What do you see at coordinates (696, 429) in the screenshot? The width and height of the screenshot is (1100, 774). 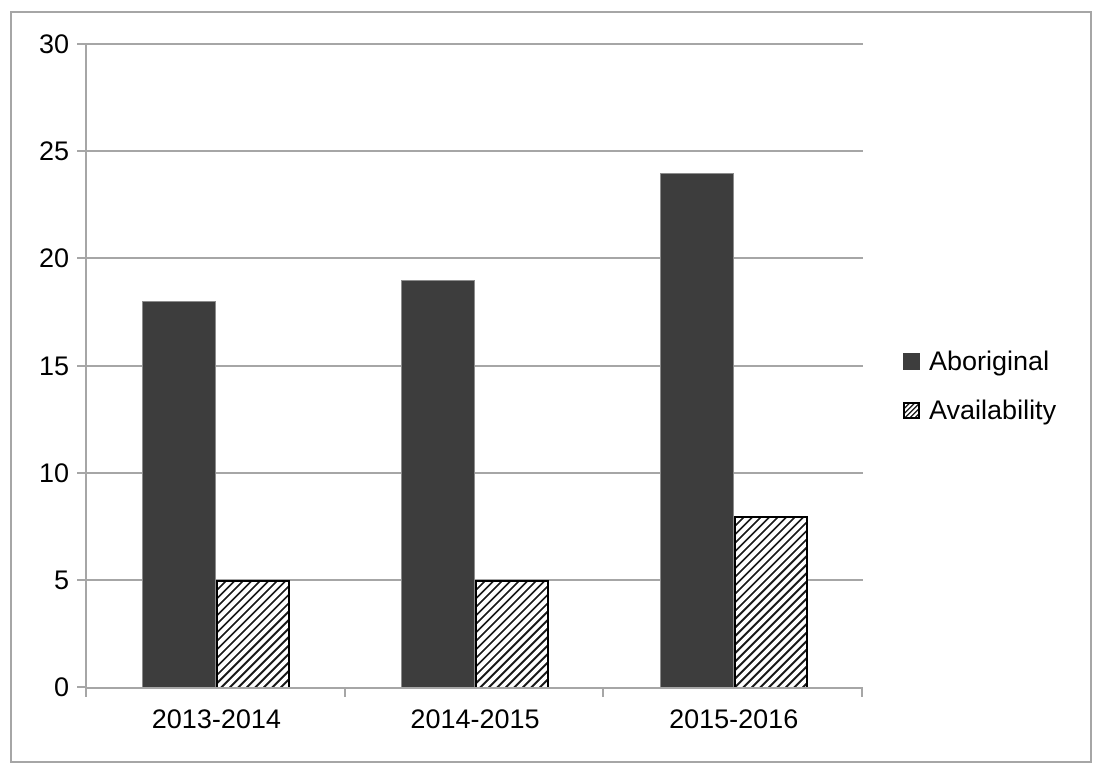 I see `bar-aboriginal-2015-2016` at bounding box center [696, 429].